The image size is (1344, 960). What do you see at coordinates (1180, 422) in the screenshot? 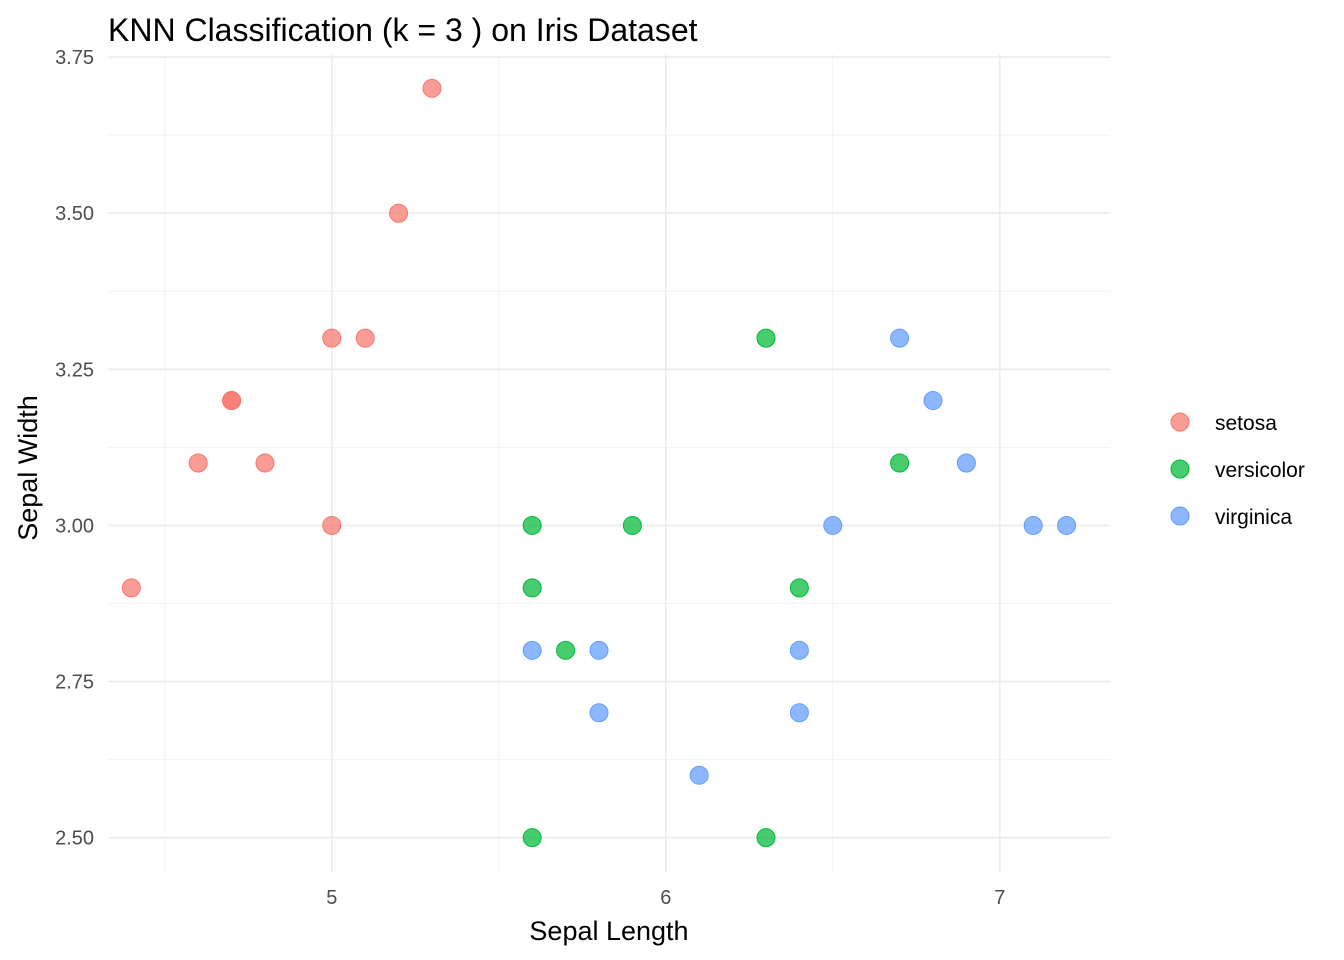
I see `legend-key-setosa` at bounding box center [1180, 422].